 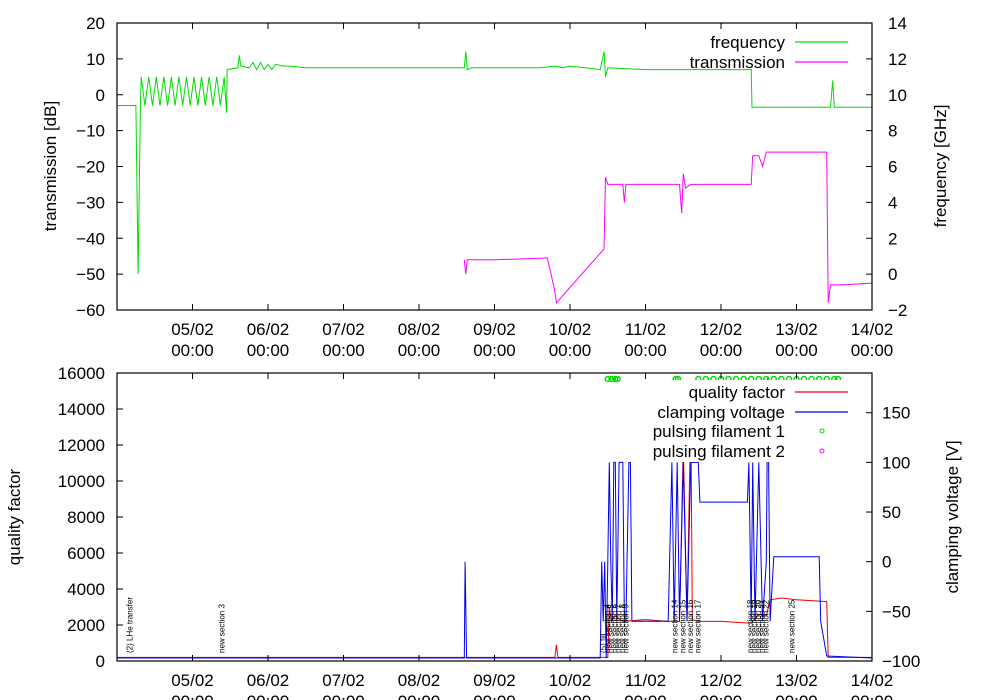 I want to click on left-tick-label: −40, so click(x=90, y=238).